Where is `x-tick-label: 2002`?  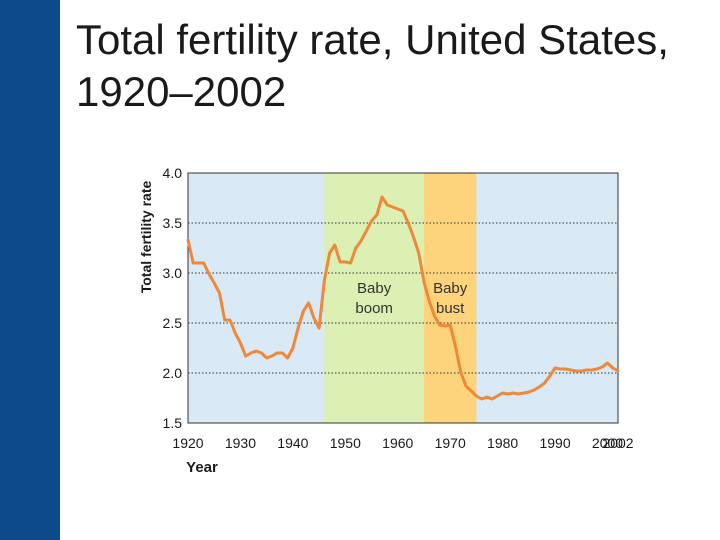
x-tick-label: 2002 is located at coordinates (617, 443).